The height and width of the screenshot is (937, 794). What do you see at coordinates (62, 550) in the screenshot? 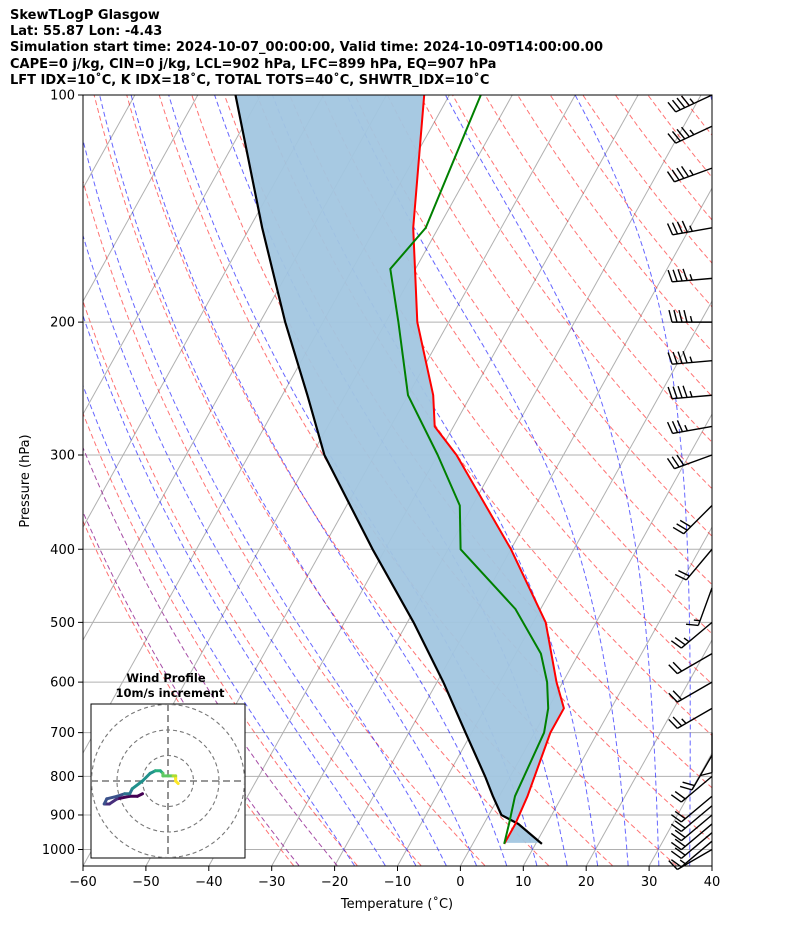
I see `y-tick-label: 400` at bounding box center [62, 550].